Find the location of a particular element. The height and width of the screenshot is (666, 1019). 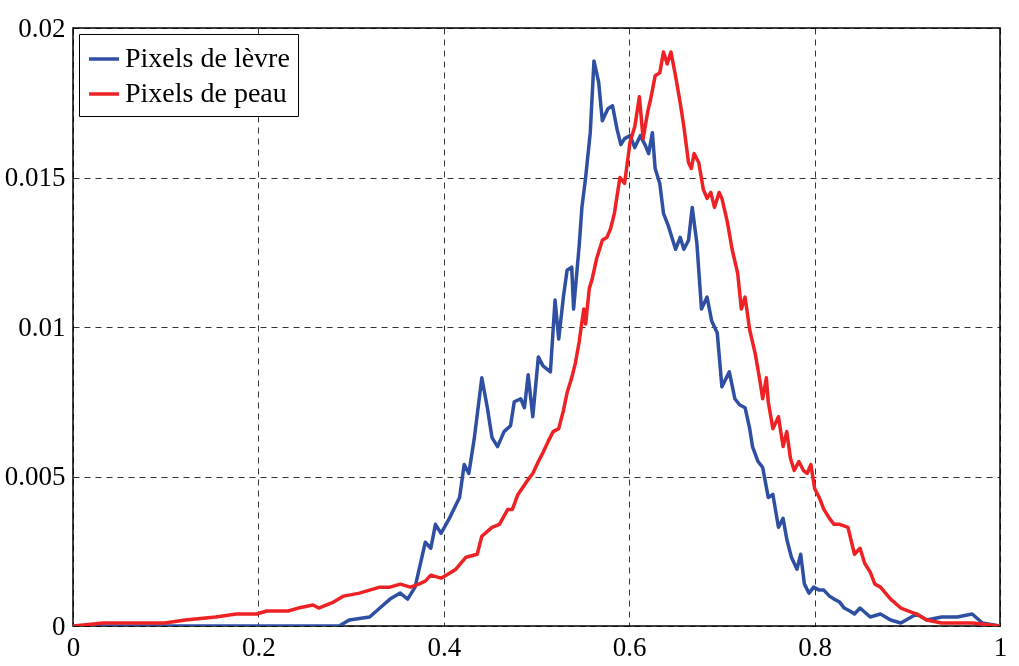

x-tick-label: 0.6 is located at coordinates (629, 646).